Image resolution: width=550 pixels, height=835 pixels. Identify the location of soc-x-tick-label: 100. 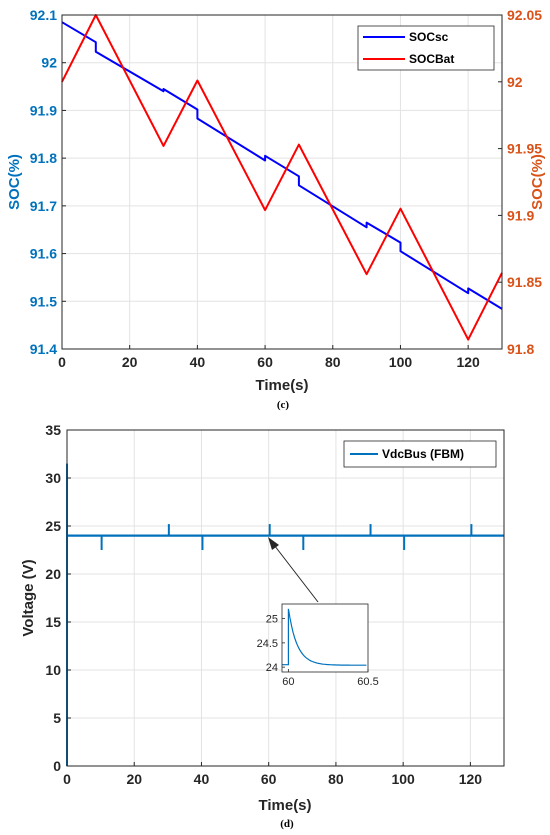
(401, 362).